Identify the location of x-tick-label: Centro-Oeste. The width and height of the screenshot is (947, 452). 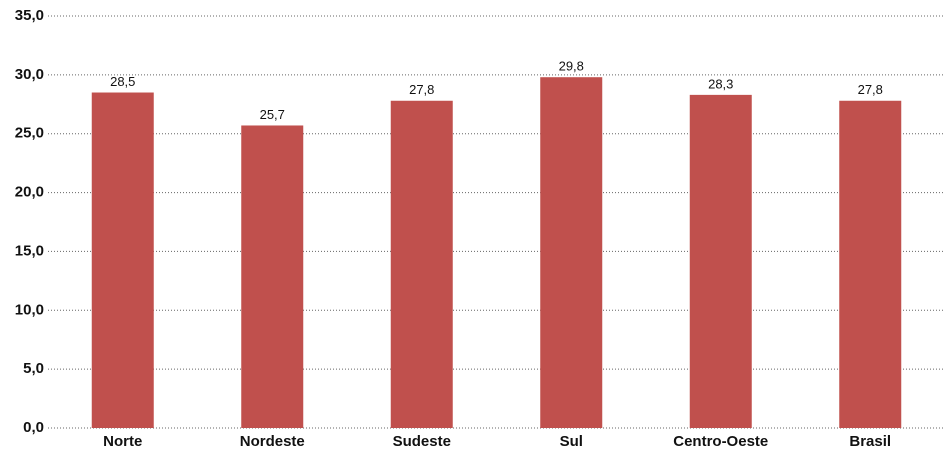
(720, 441).